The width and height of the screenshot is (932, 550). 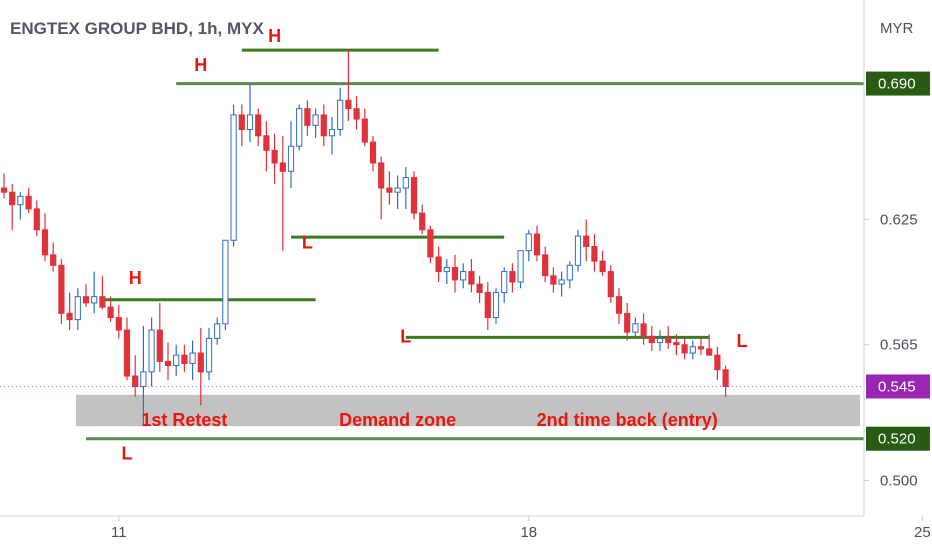 What do you see at coordinates (897, 28) in the screenshot?
I see `currency-label: MYR` at bounding box center [897, 28].